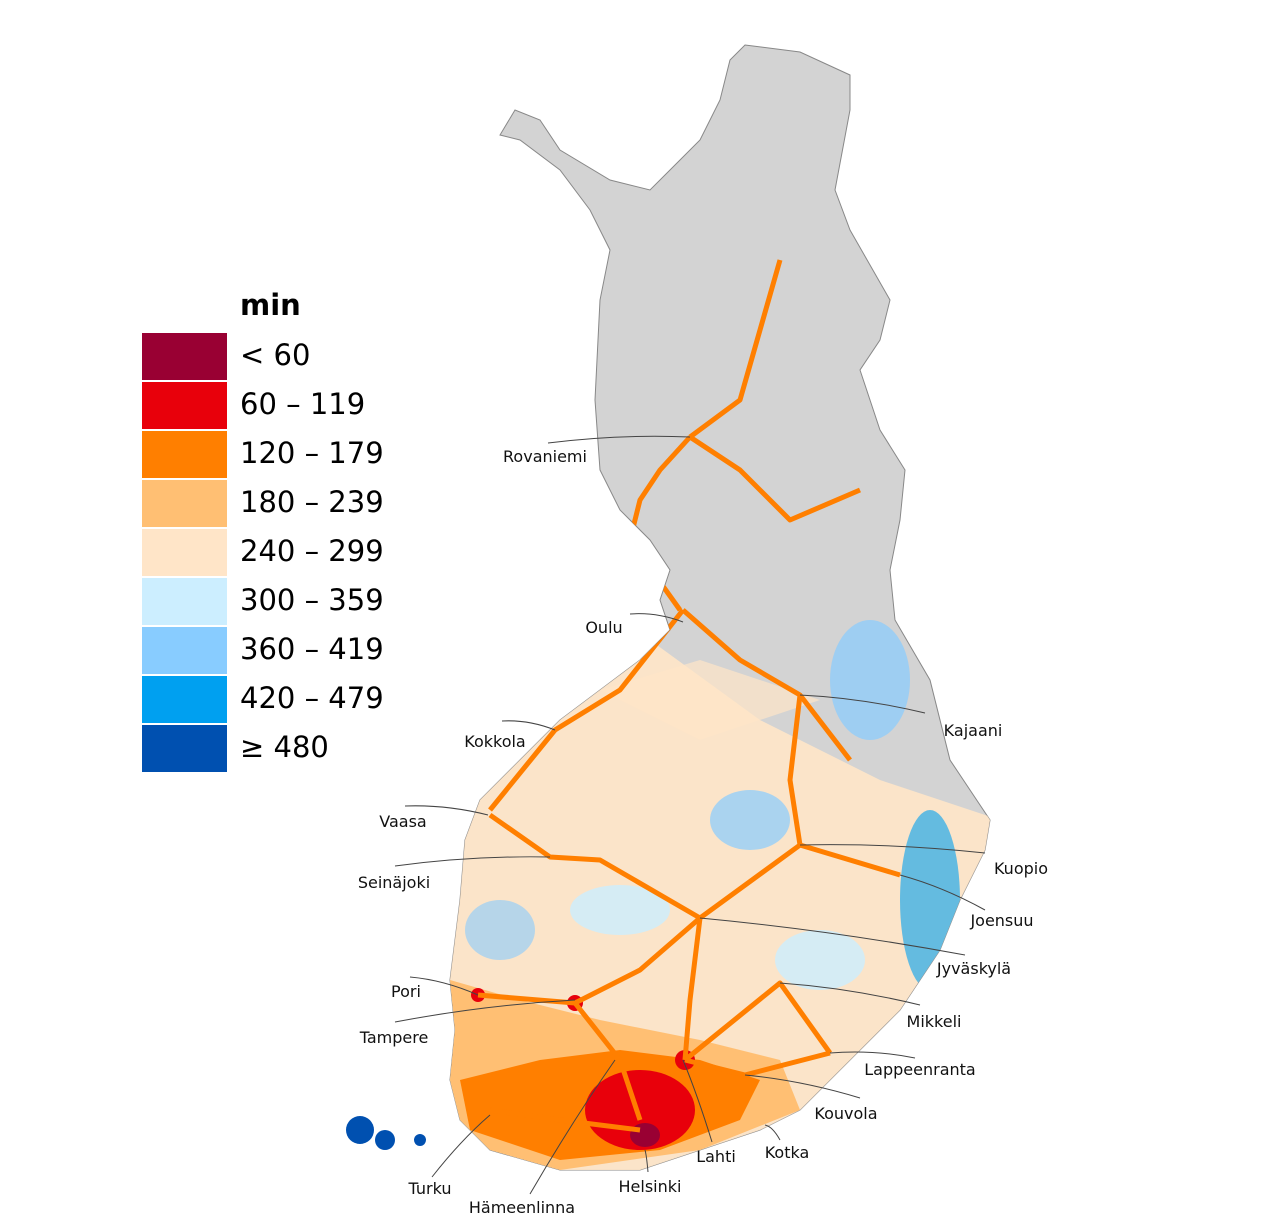 The width and height of the screenshot is (1280, 1226). Describe the element at coordinates (302, 404) in the screenshot. I see `legend-label: 60 – 119` at that location.